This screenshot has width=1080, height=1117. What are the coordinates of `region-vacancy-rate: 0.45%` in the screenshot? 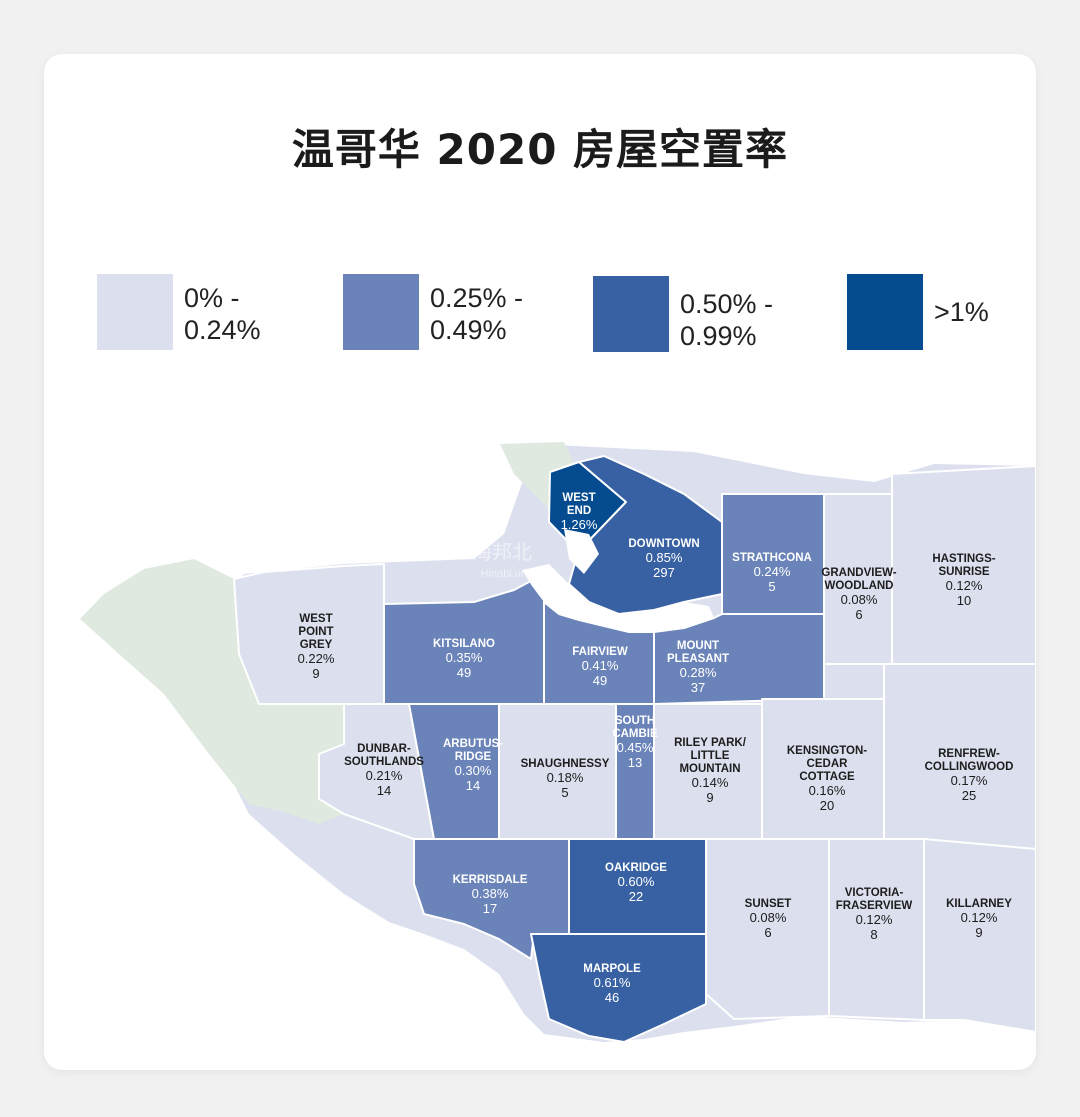 It's located at (635, 747).